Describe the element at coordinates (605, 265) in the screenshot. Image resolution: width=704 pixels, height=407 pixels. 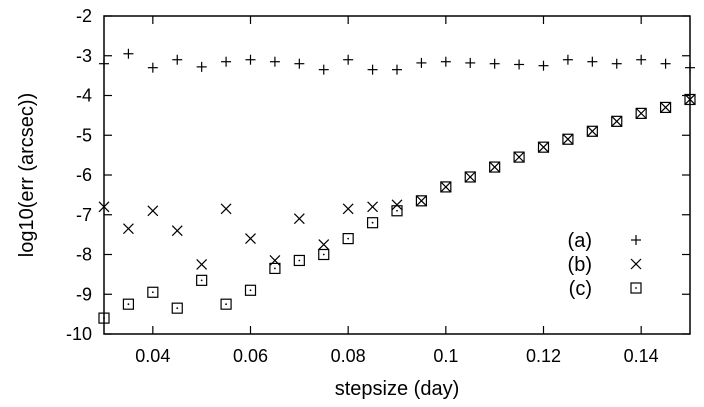
I see `legend: (a)(b)(c)` at that location.